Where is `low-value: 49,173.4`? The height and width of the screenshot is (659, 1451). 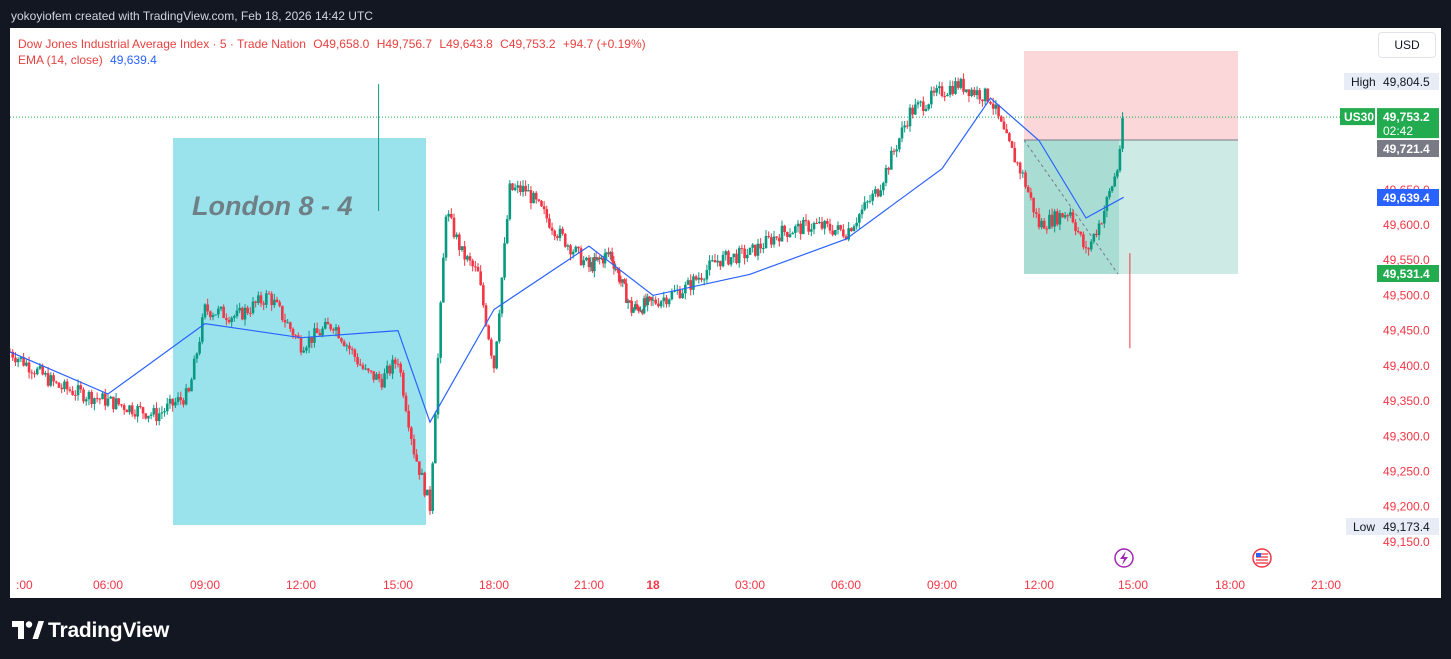
low-value: 49,173.4 is located at coordinates (1406, 527).